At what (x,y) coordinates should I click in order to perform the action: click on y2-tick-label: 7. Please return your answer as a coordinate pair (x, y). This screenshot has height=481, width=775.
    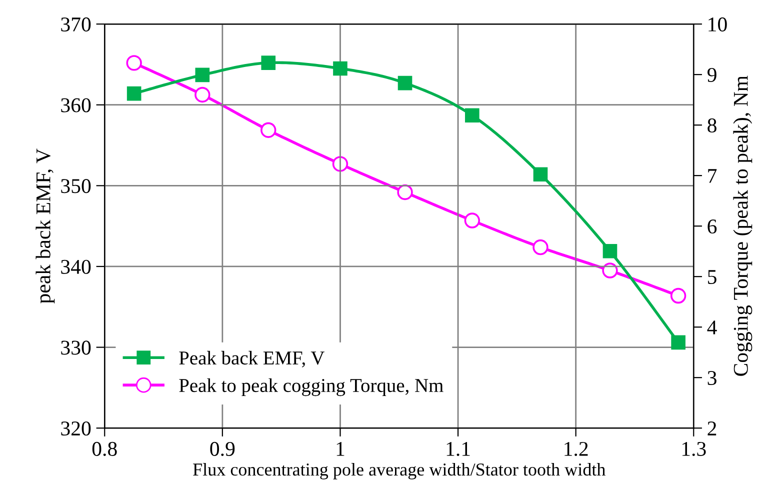
    Looking at the image, I should click on (712, 176).